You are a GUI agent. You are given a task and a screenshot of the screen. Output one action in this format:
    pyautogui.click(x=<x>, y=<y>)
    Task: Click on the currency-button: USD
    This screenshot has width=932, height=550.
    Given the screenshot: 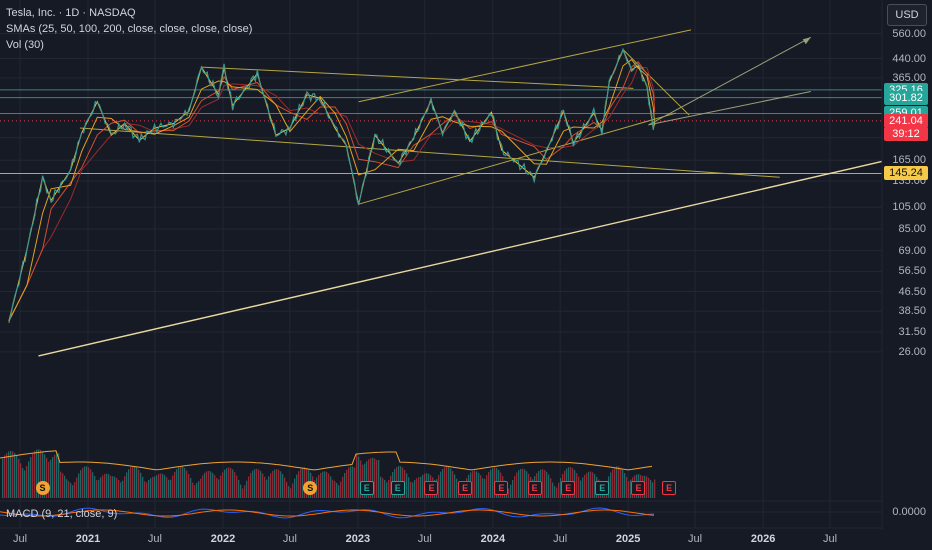 What is the action you would take?
    pyautogui.click(x=907, y=15)
    